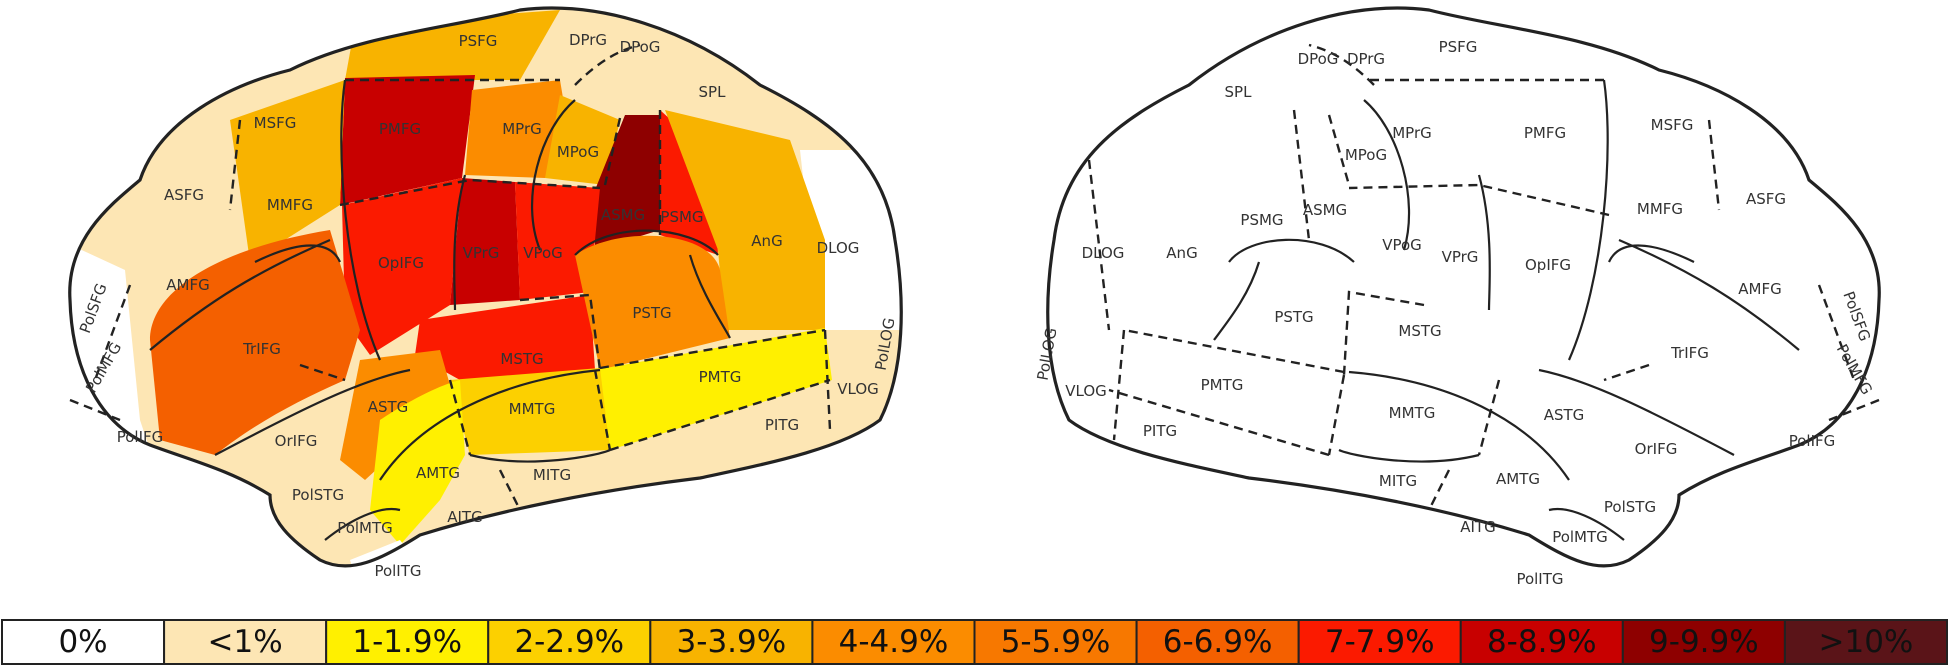 The width and height of the screenshot is (1949, 668). What do you see at coordinates (296, 441) in the screenshot?
I see `lh-label-OrIFG: OrIFG` at bounding box center [296, 441].